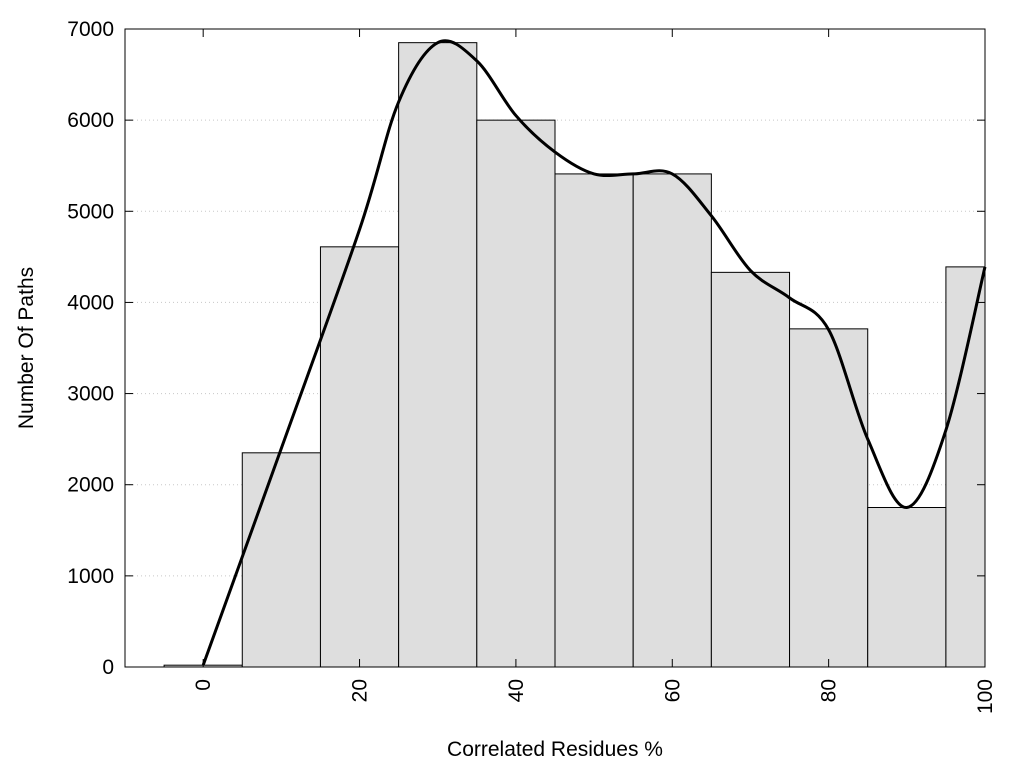  I want to click on x-tick-label: 60, so click(672, 690).